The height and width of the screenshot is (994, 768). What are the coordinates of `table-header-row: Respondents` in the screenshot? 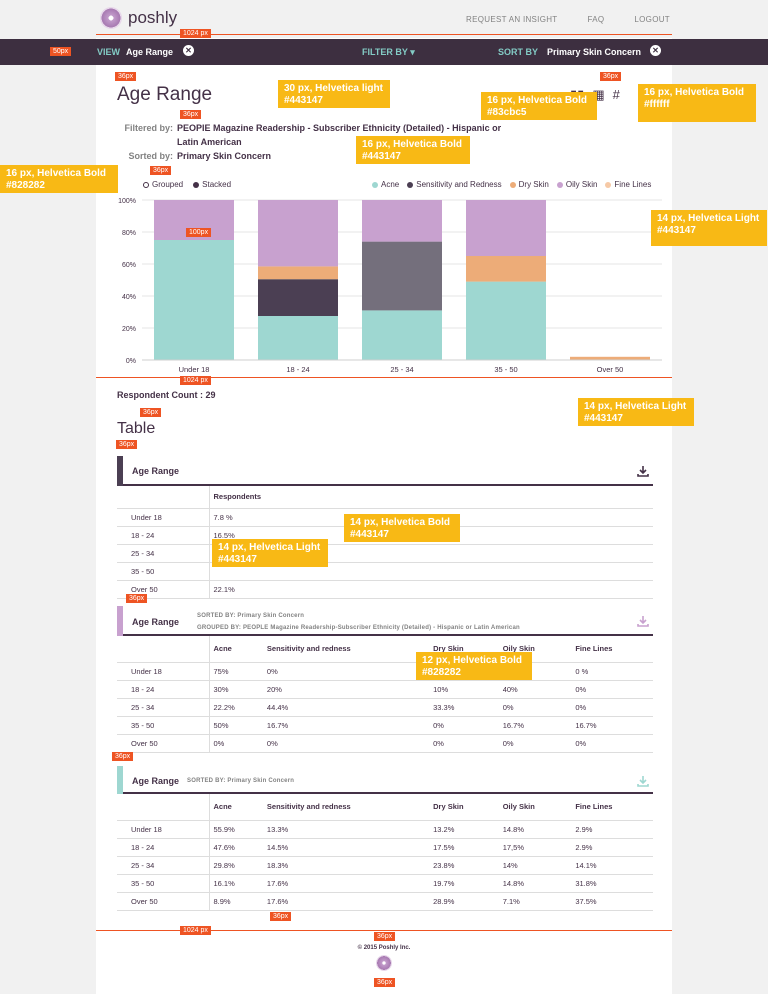 It's located at (385, 497).